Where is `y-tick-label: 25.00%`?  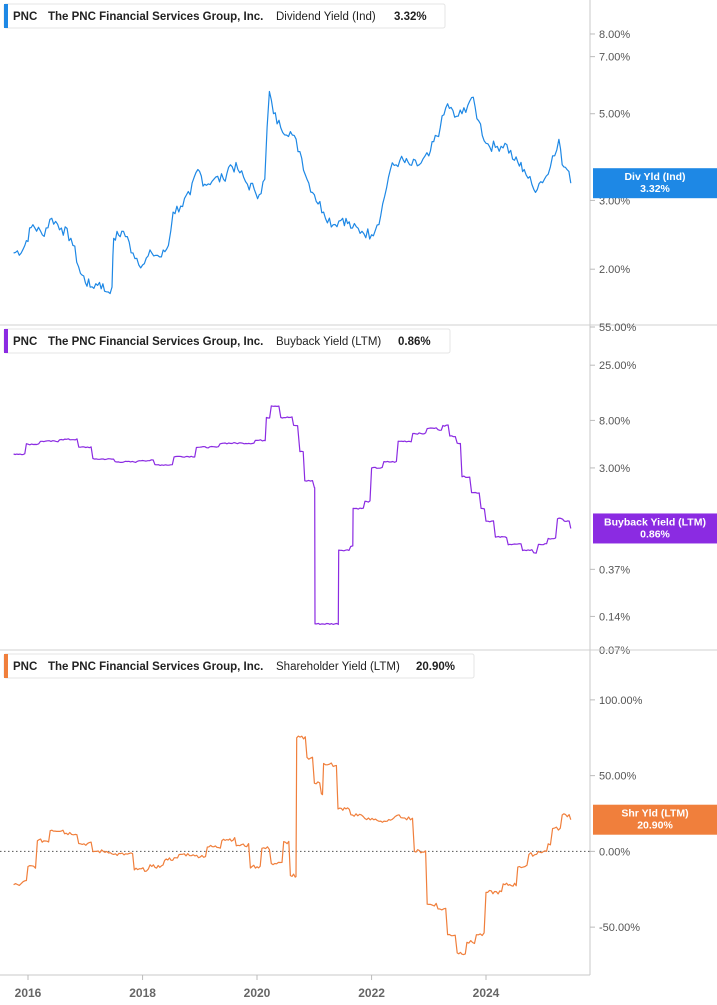 y-tick-label: 25.00% is located at coordinates (618, 366).